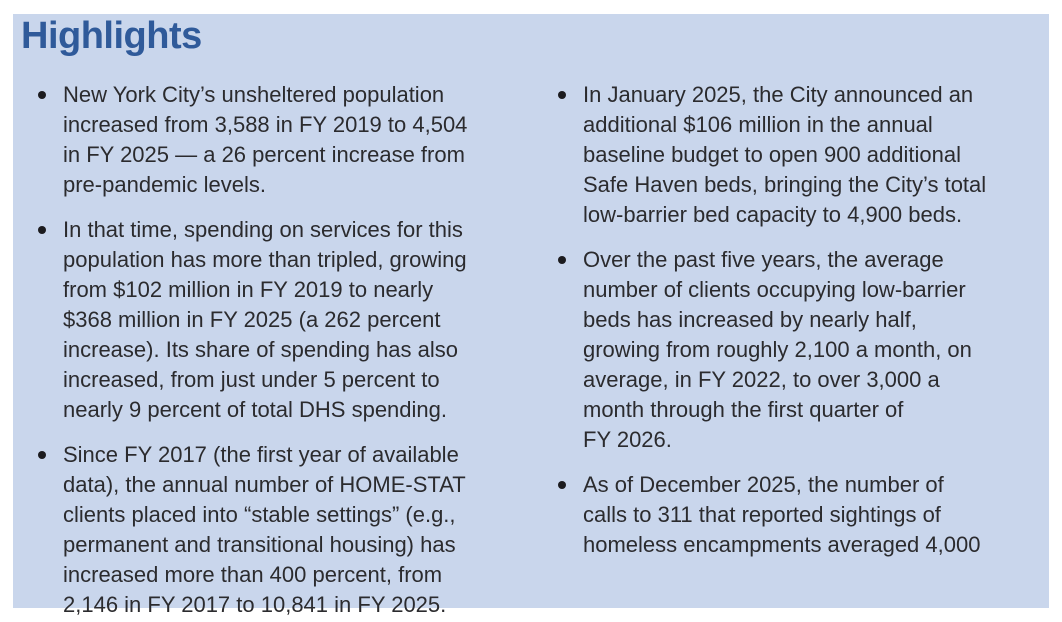  Describe the element at coordinates (111, 36) in the screenshot. I see `page-title: Highlights` at that location.